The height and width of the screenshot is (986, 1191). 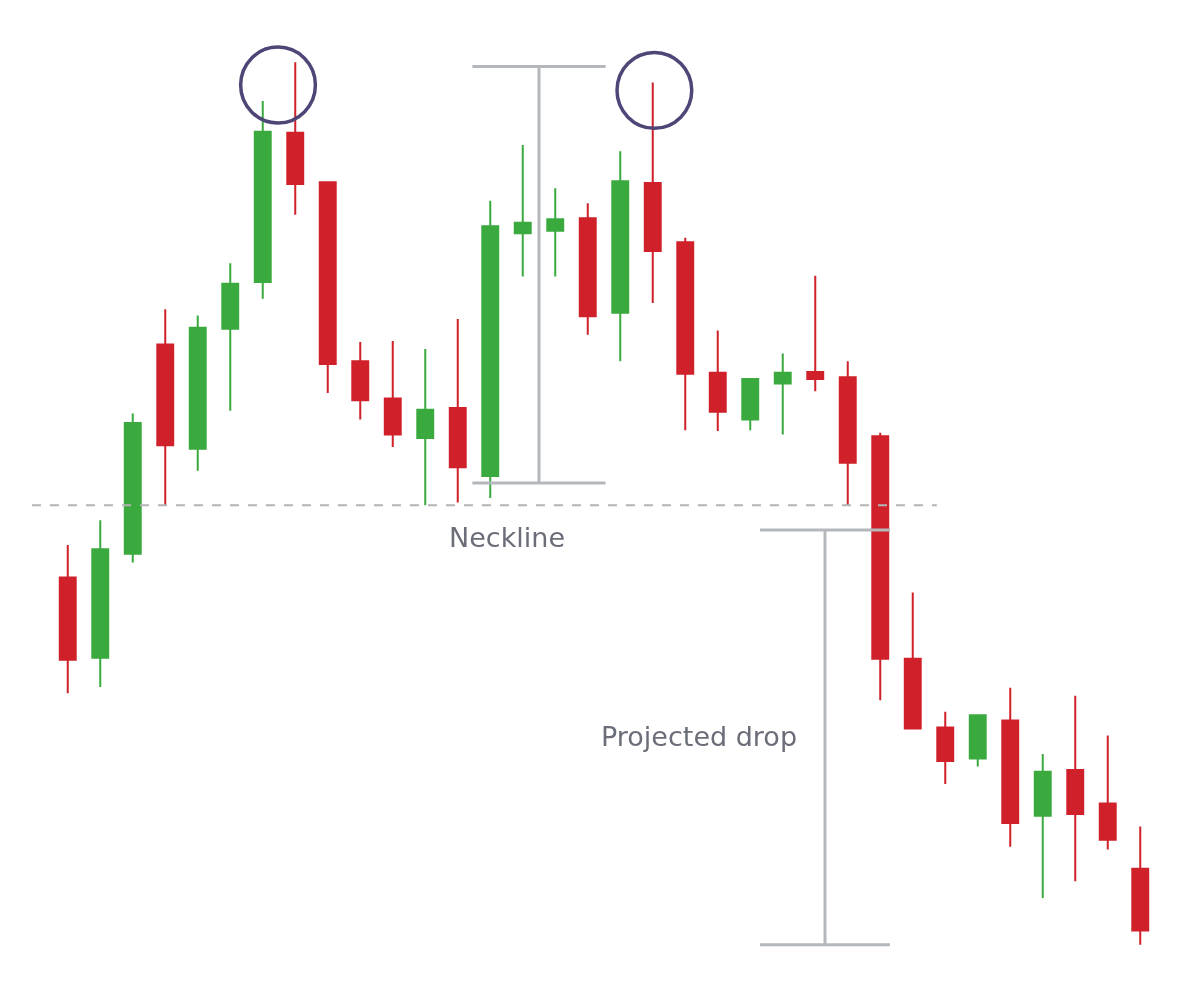 What do you see at coordinates (699, 736) in the screenshot?
I see `annotation: Projected drop` at bounding box center [699, 736].